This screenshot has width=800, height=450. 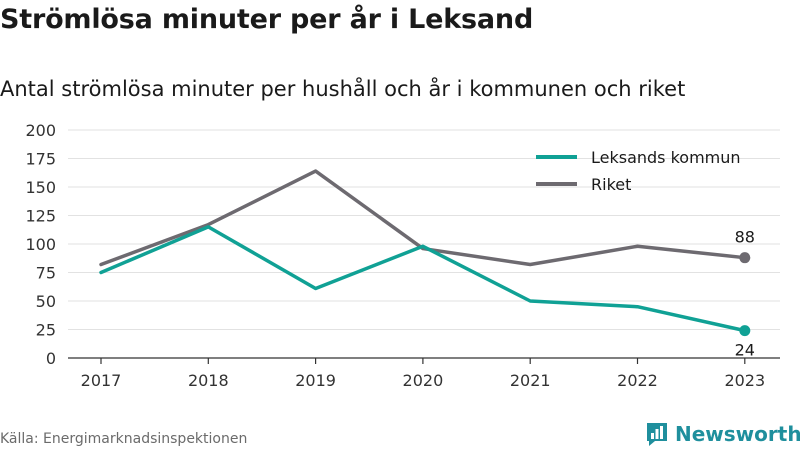 I want to click on y-tick-label: 100, so click(x=40, y=244).